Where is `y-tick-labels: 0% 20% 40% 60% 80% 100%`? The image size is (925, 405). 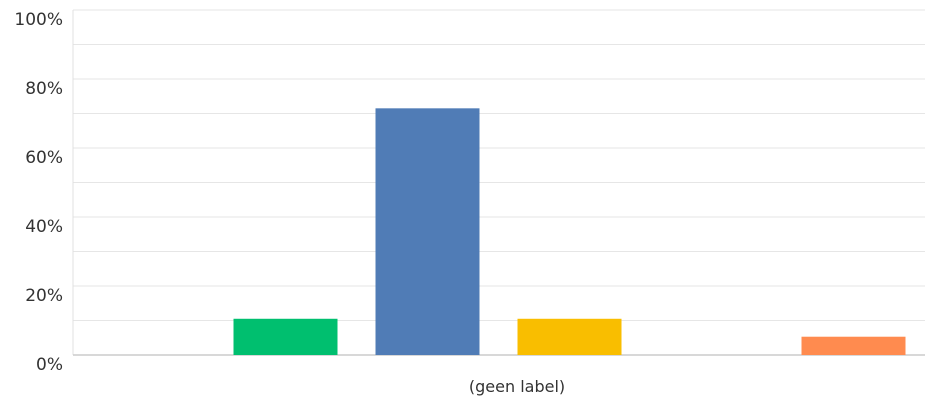
y-tick-labels: 0% 20% 40% 60% 80% 100% is located at coordinates (38, 192).